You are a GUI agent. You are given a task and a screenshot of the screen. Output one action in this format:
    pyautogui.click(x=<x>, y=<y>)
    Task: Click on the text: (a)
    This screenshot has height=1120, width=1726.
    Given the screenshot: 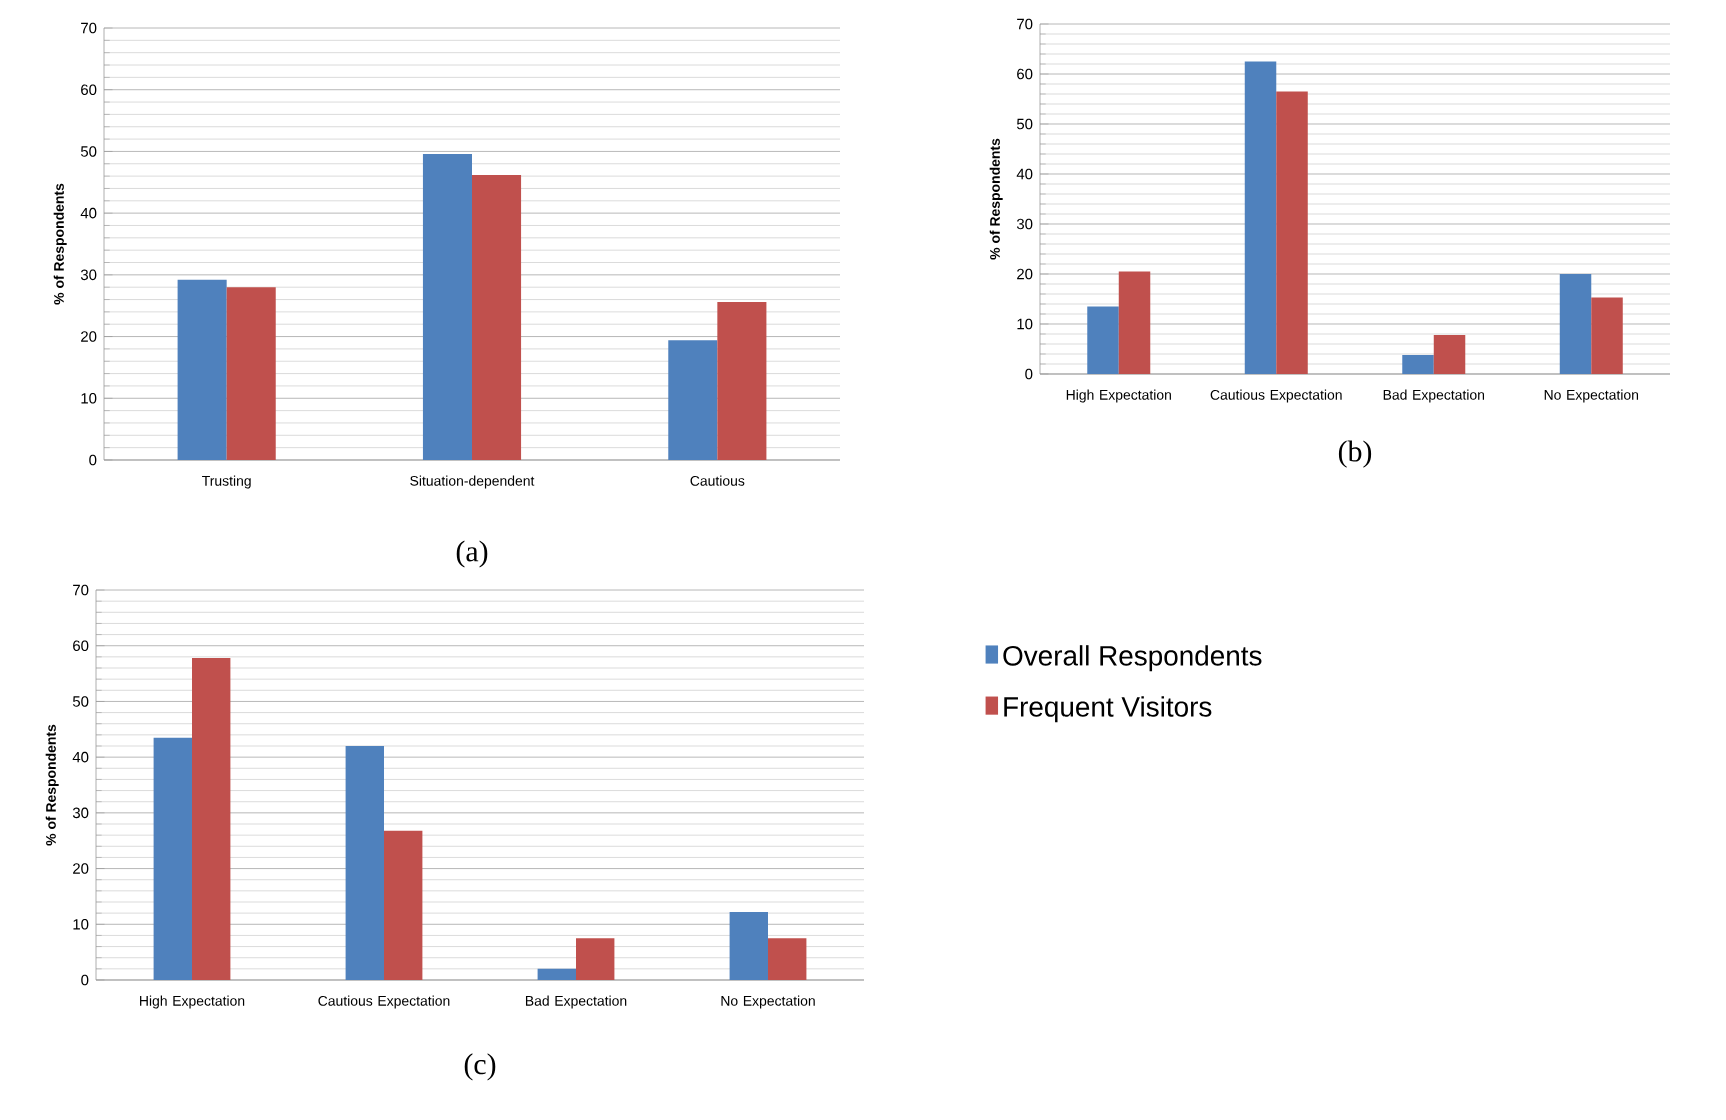 What is the action you would take?
    pyautogui.click(x=472, y=554)
    